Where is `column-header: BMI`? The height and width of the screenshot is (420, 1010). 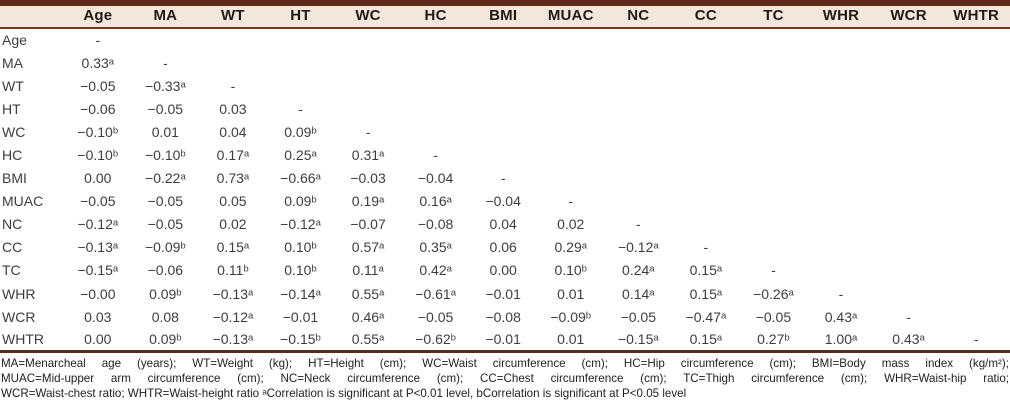
column-header: BMI is located at coordinates (503, 16).